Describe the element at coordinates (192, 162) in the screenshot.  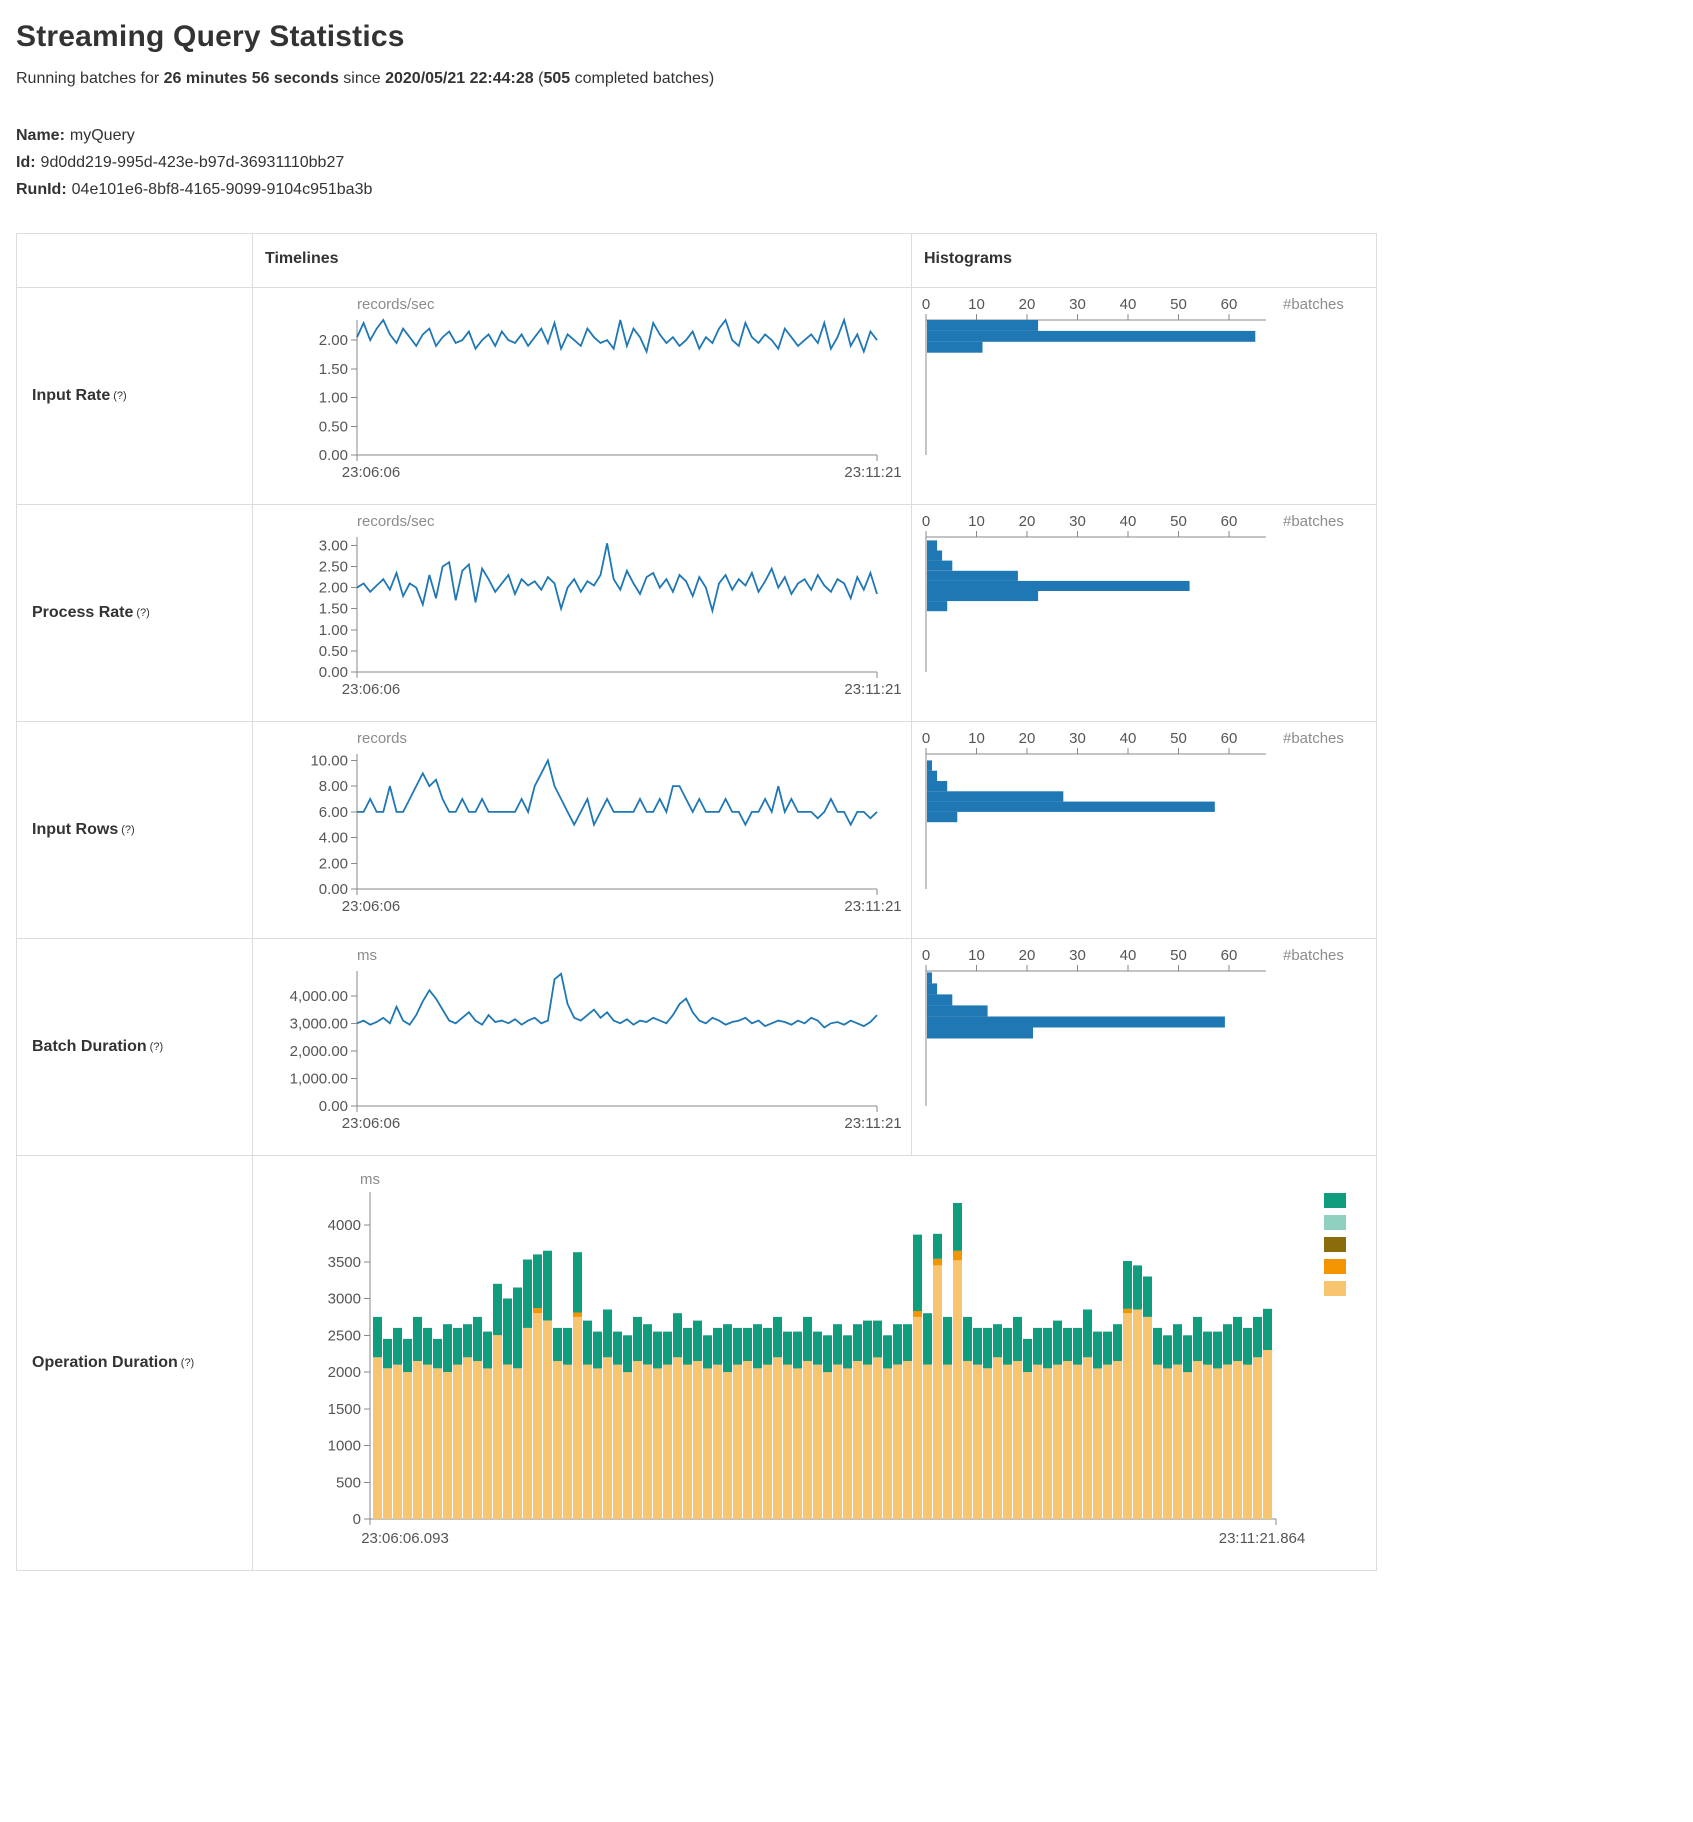
I see `id-value: 9d0dd219-995d-423e-b97d-36931110bb27` at that location.